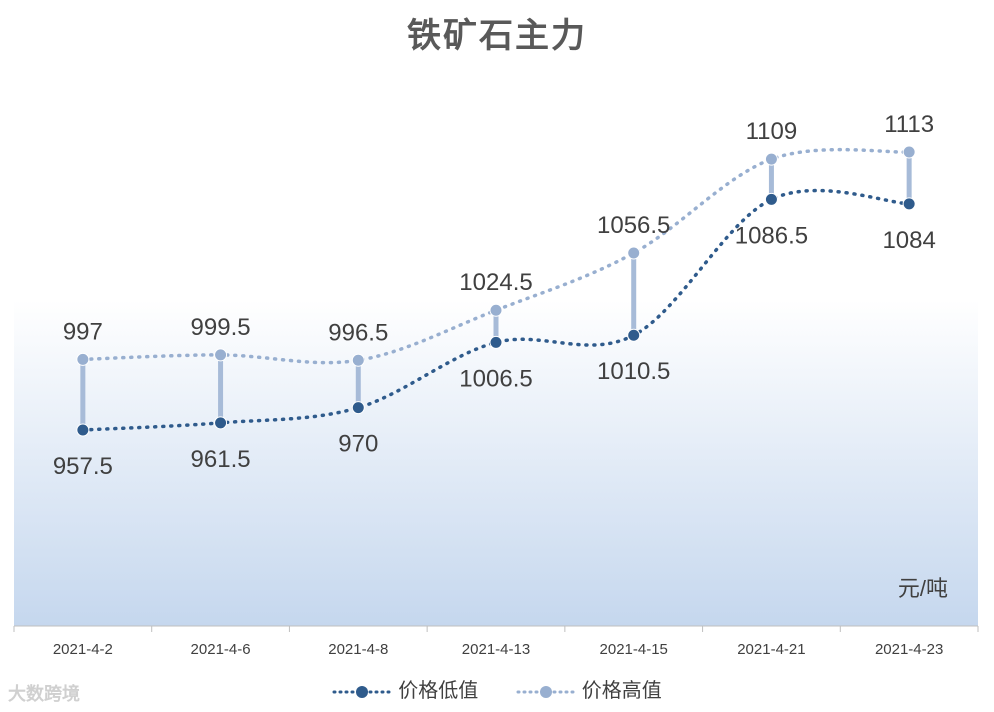  What do you see at coordinates (438, 691) in the screenshot?
I see `legend-label-low: 价格低值` at bounding box center [438, 691].